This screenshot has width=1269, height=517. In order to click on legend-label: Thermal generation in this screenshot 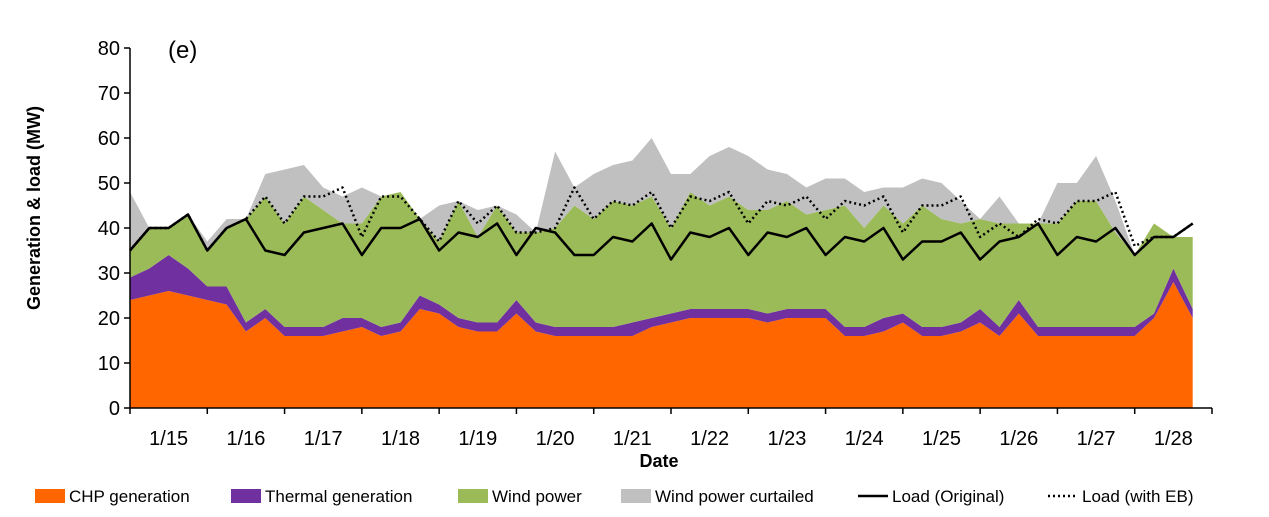, I will do `click(338, 496)`.